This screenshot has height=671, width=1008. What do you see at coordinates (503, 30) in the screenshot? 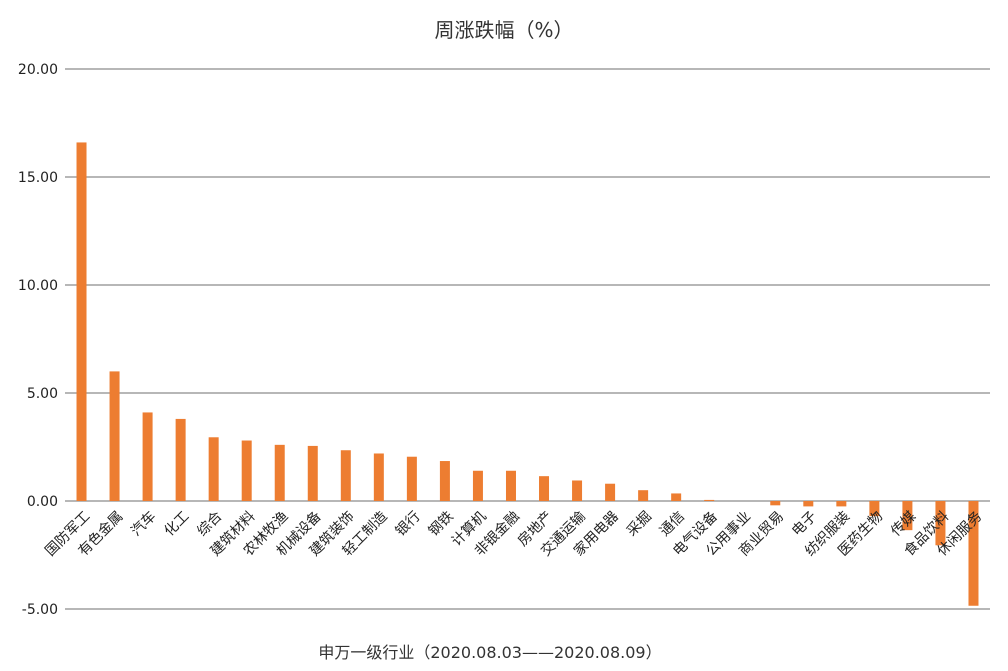
I see `chart-title: 周涨跌幅（%）` at bounding box center [503, 30].